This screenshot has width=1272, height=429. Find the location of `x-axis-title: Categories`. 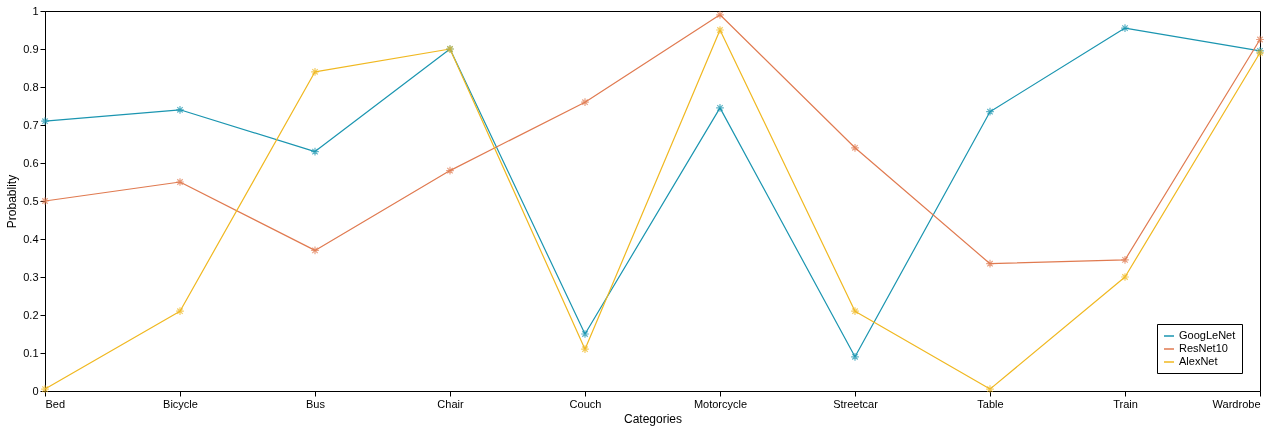

x-axis-title: Categories is located at coordinates (653, 418).